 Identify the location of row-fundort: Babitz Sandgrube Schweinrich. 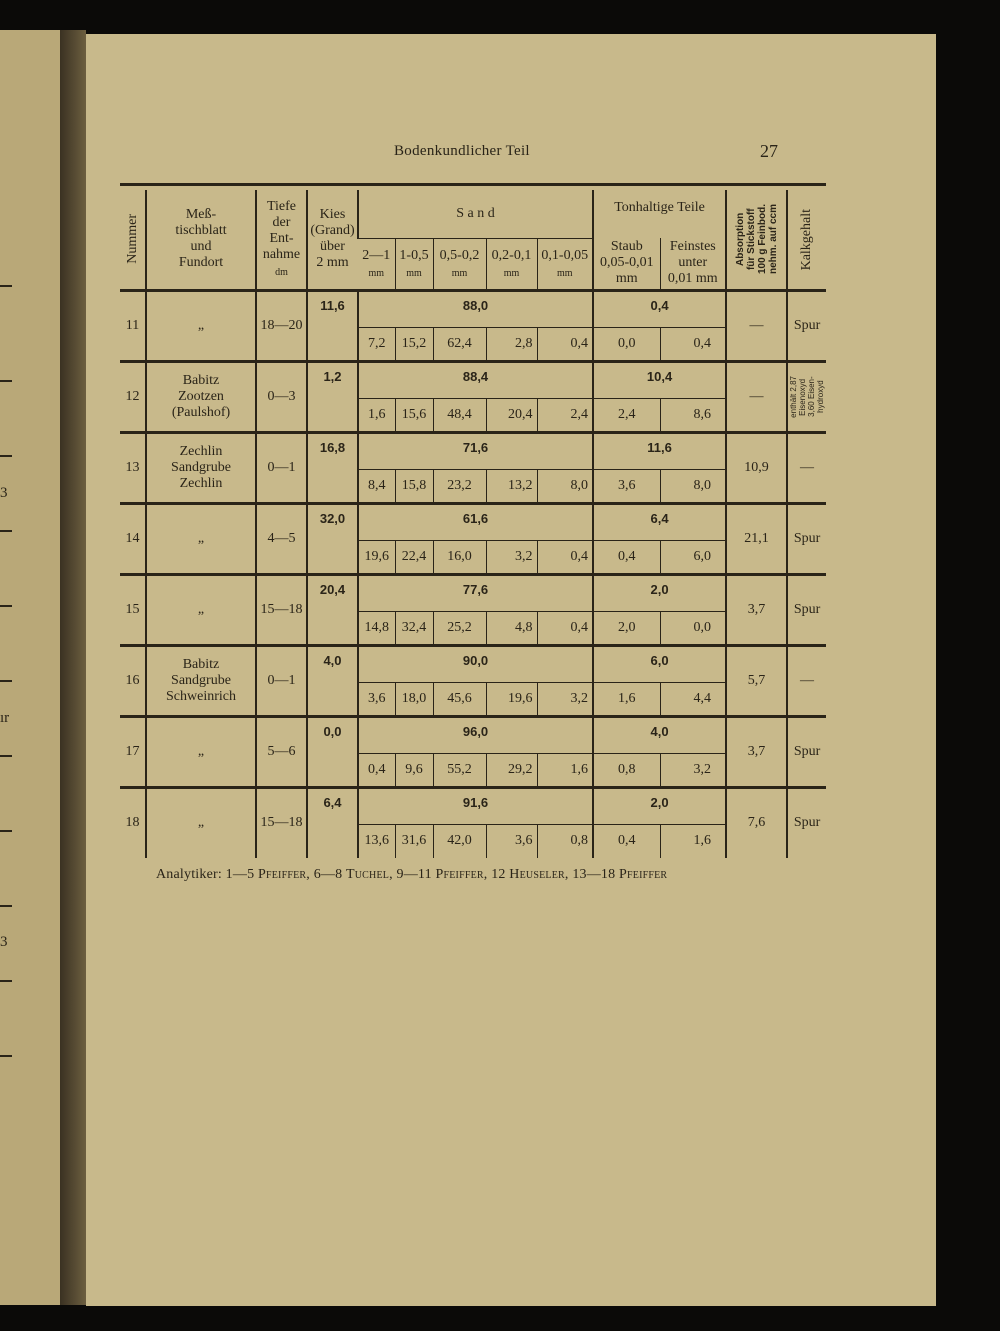
(200, 679).